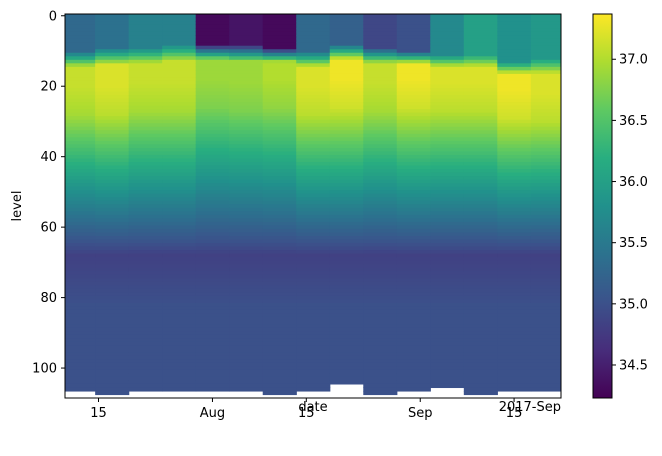 This screenshot has width=662, height=456. I want to click on x-tick-label: 15, so click(98, 413).